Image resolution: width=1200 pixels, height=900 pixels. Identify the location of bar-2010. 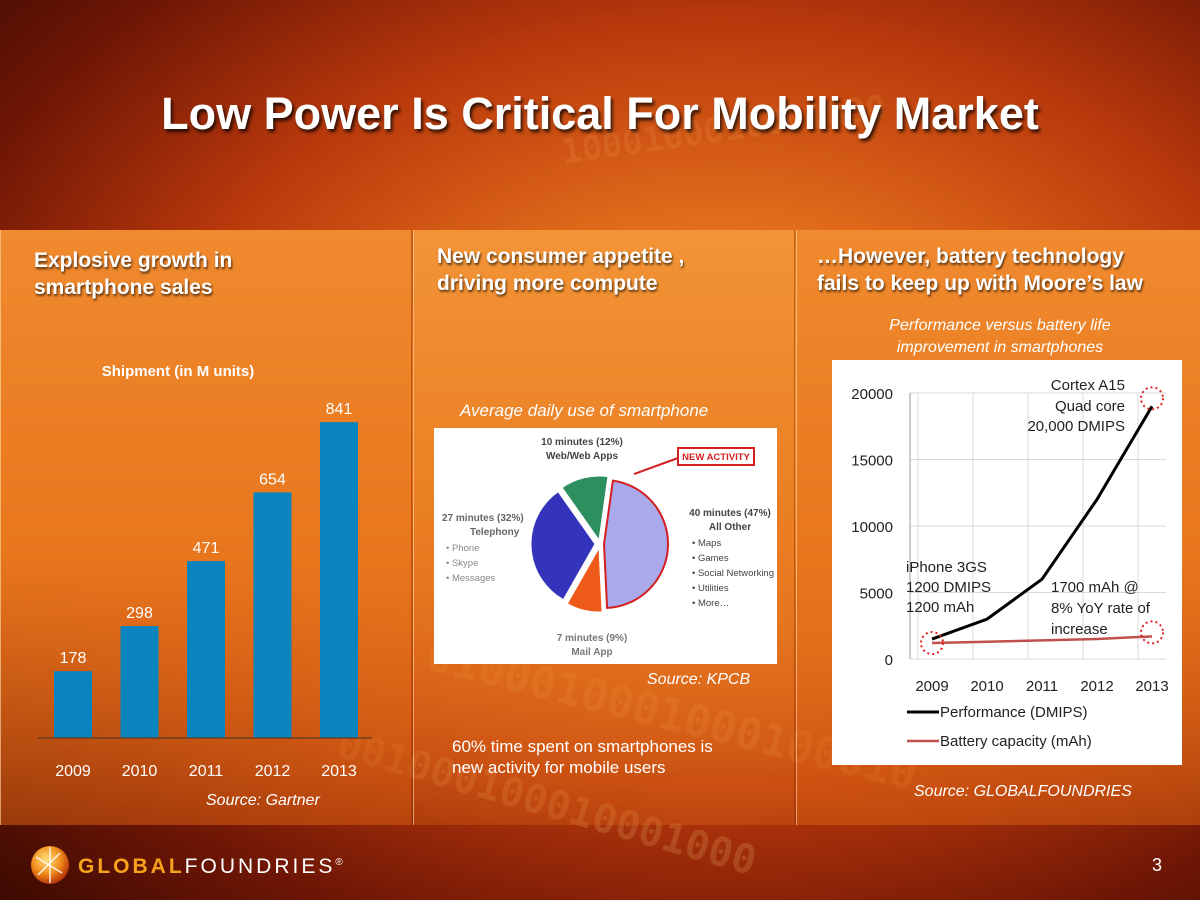
(139, 682).